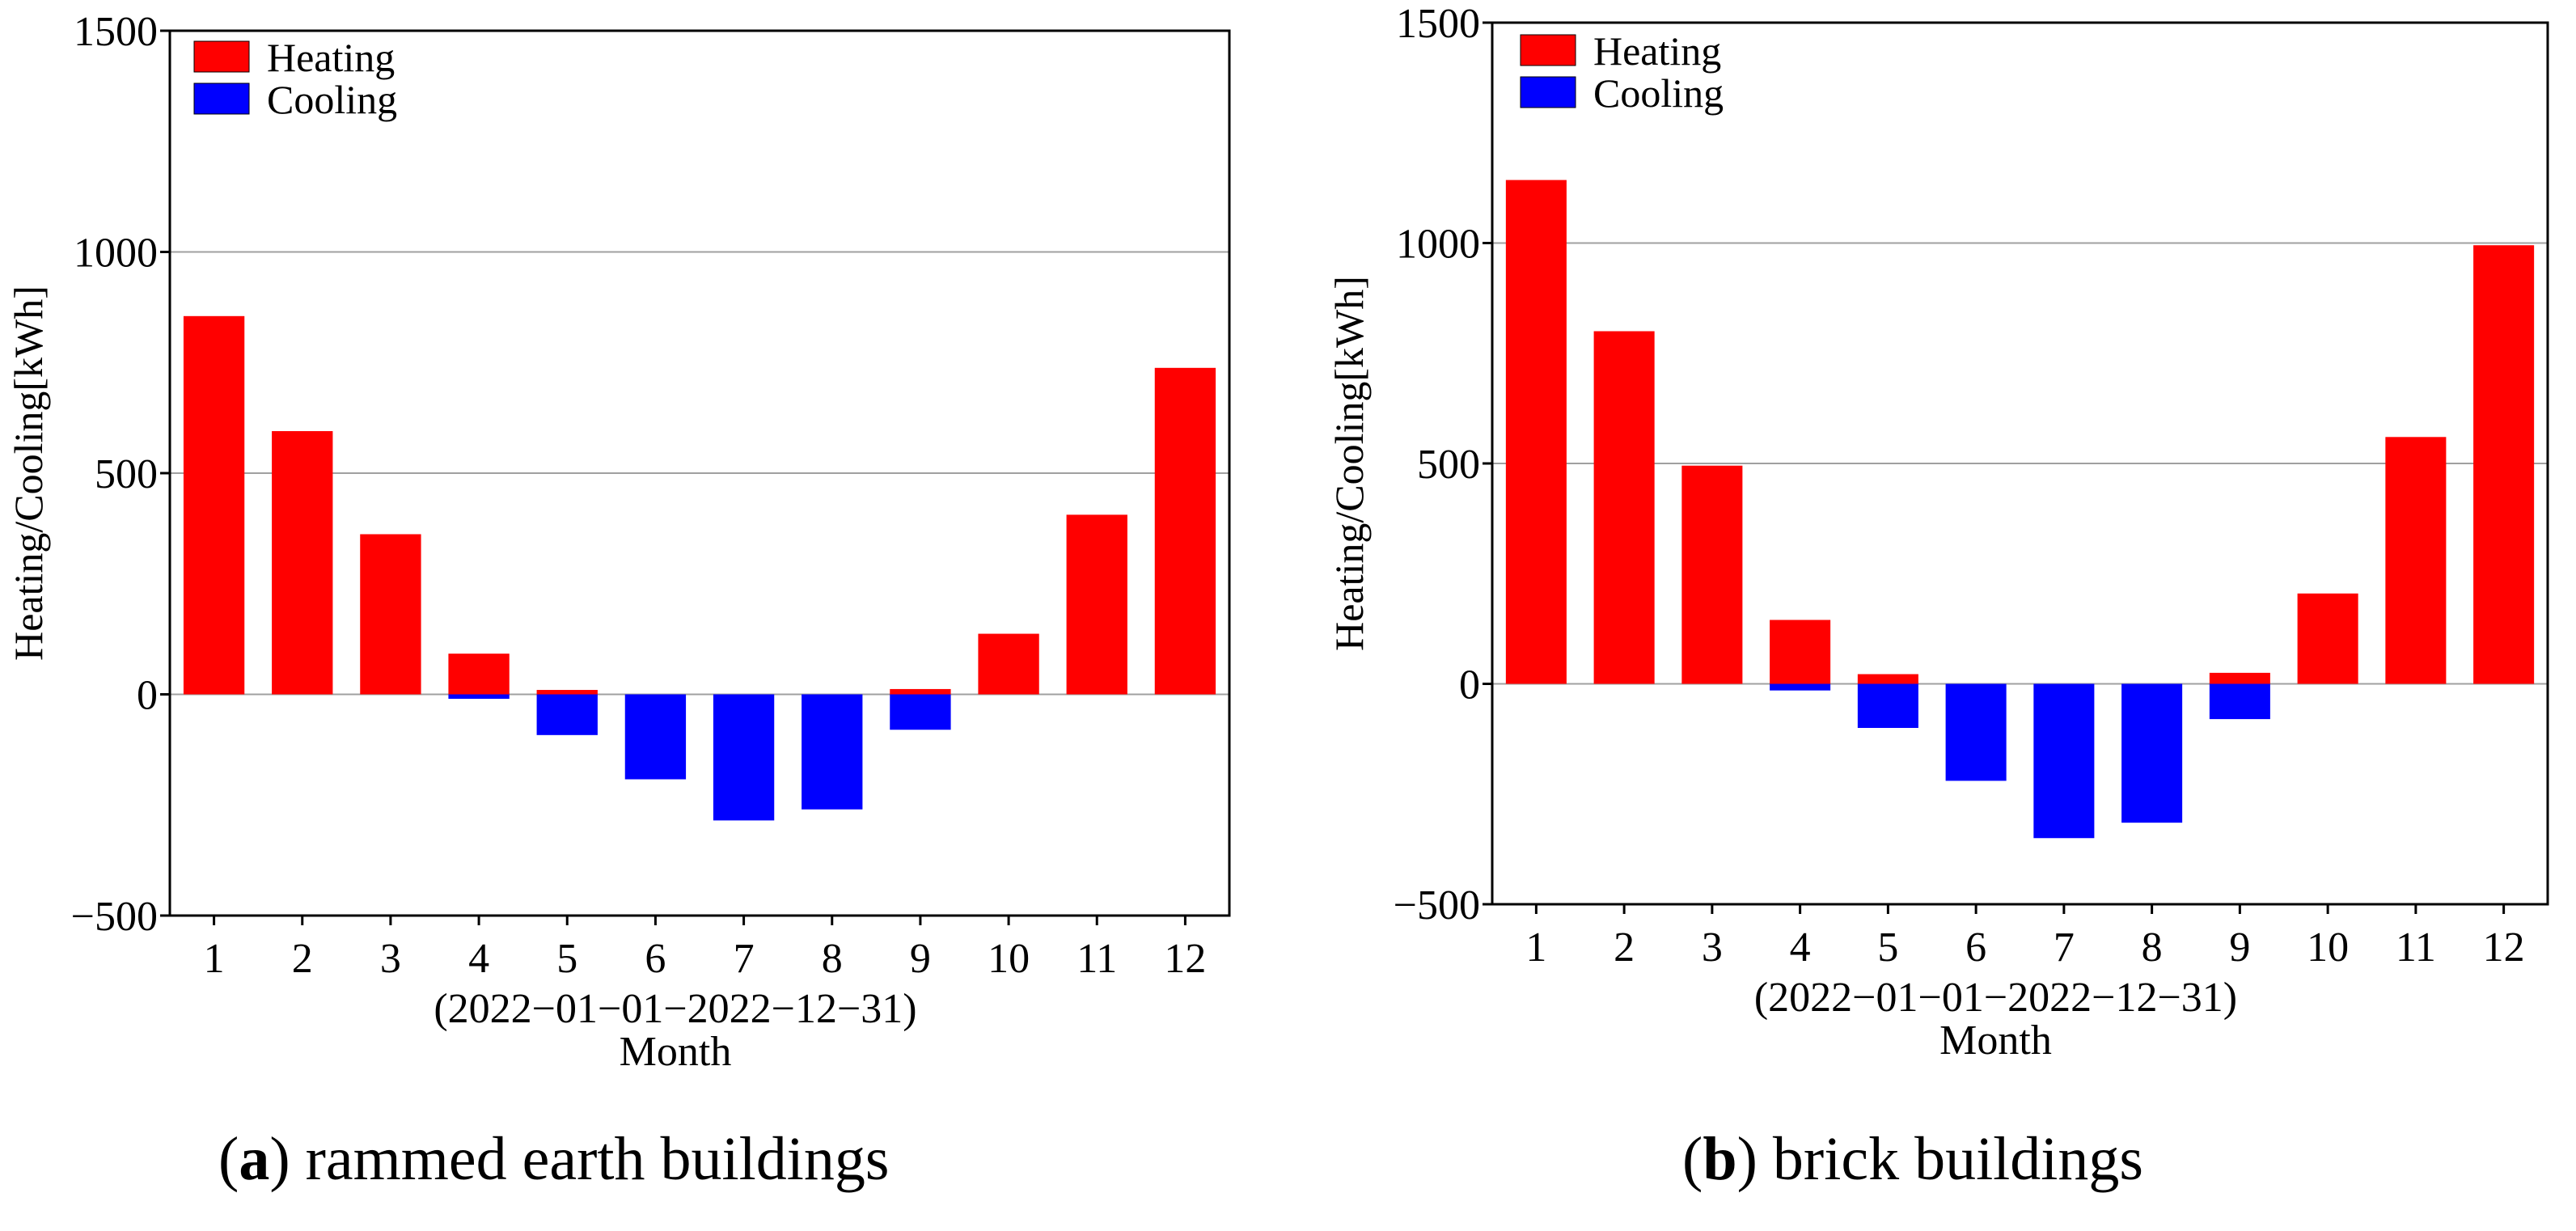 Image resolution: width=2576 pixels, height=1231 pixels. I want to click on xtick-label-b-6: 6, so click(1976, 947).